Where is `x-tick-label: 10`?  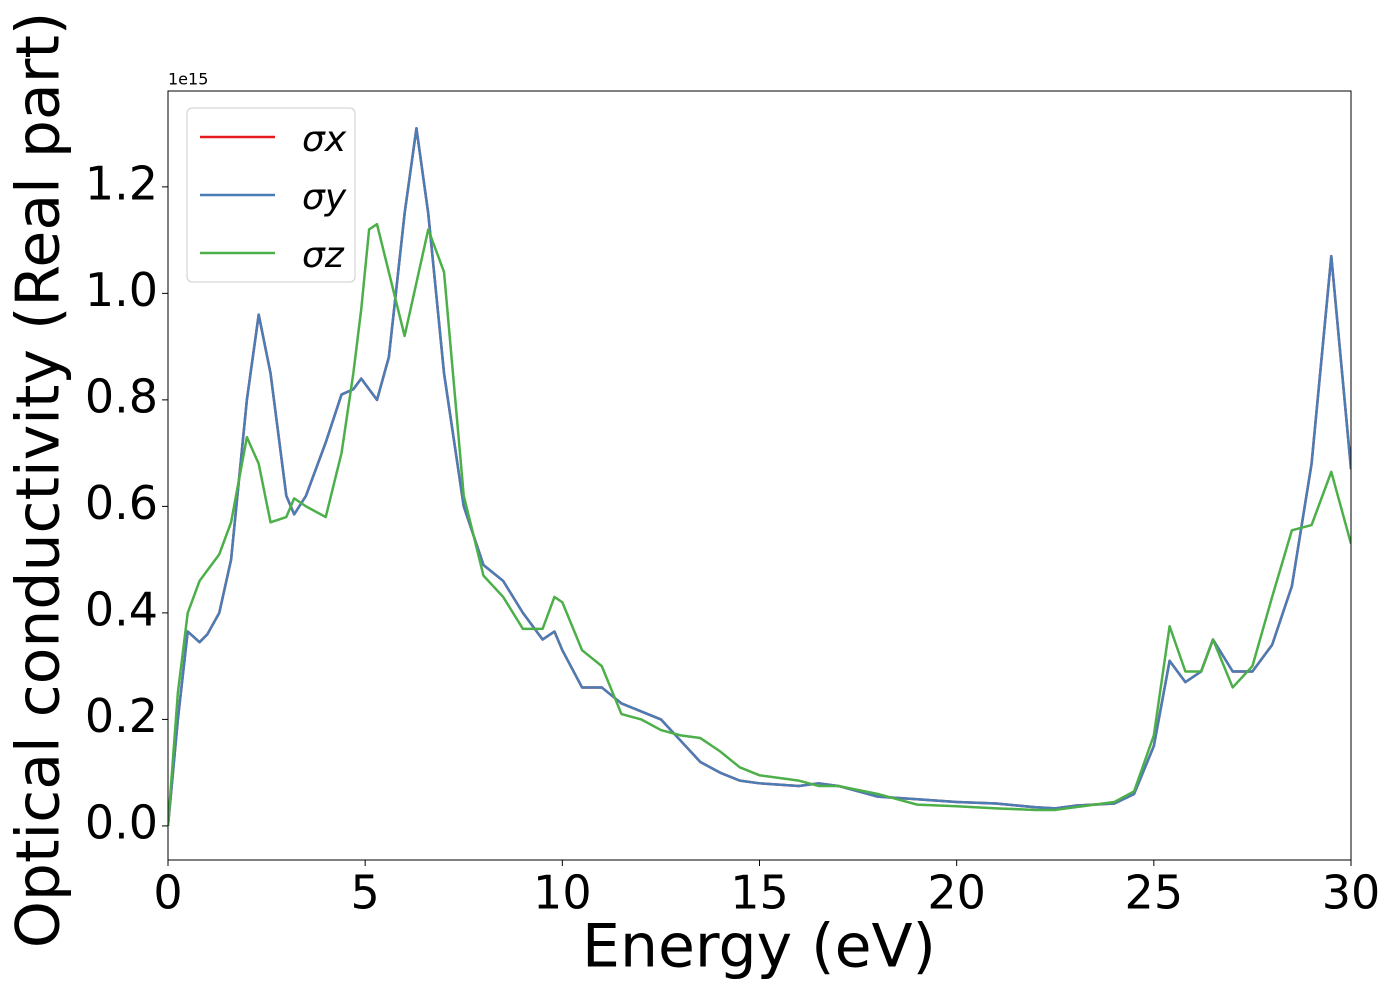 x-tick-label: 10 is located at coordinates (562, 893).